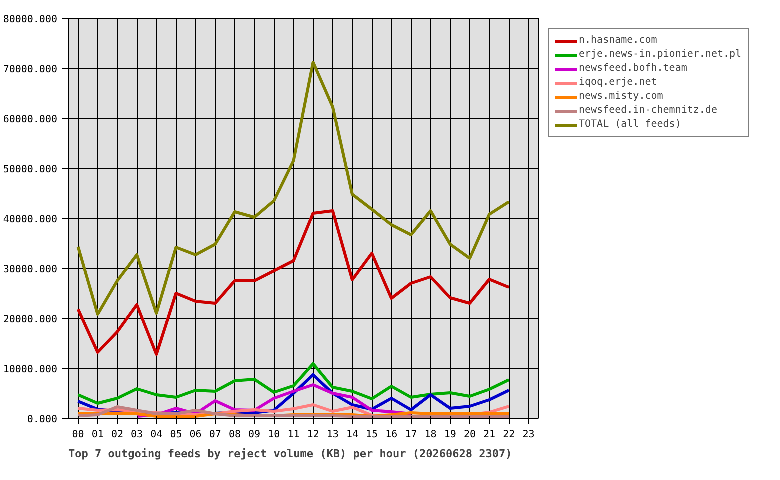 The image size is (780, 480). I want to click on x-tick-label: 01, so click(98, 435).